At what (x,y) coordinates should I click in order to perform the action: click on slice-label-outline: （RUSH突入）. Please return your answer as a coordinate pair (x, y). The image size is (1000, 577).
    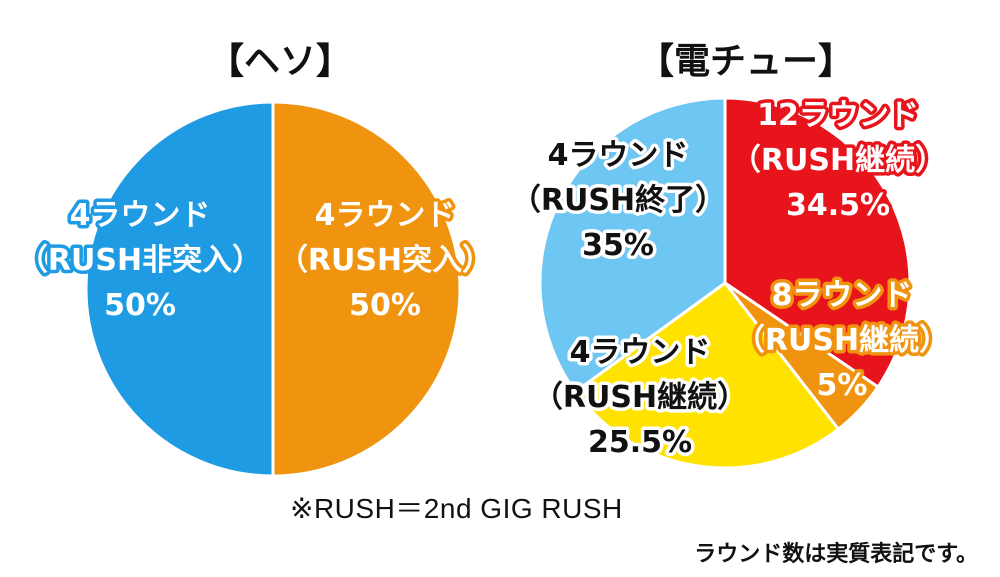
    Looking at the image, I should click on (385, 260).